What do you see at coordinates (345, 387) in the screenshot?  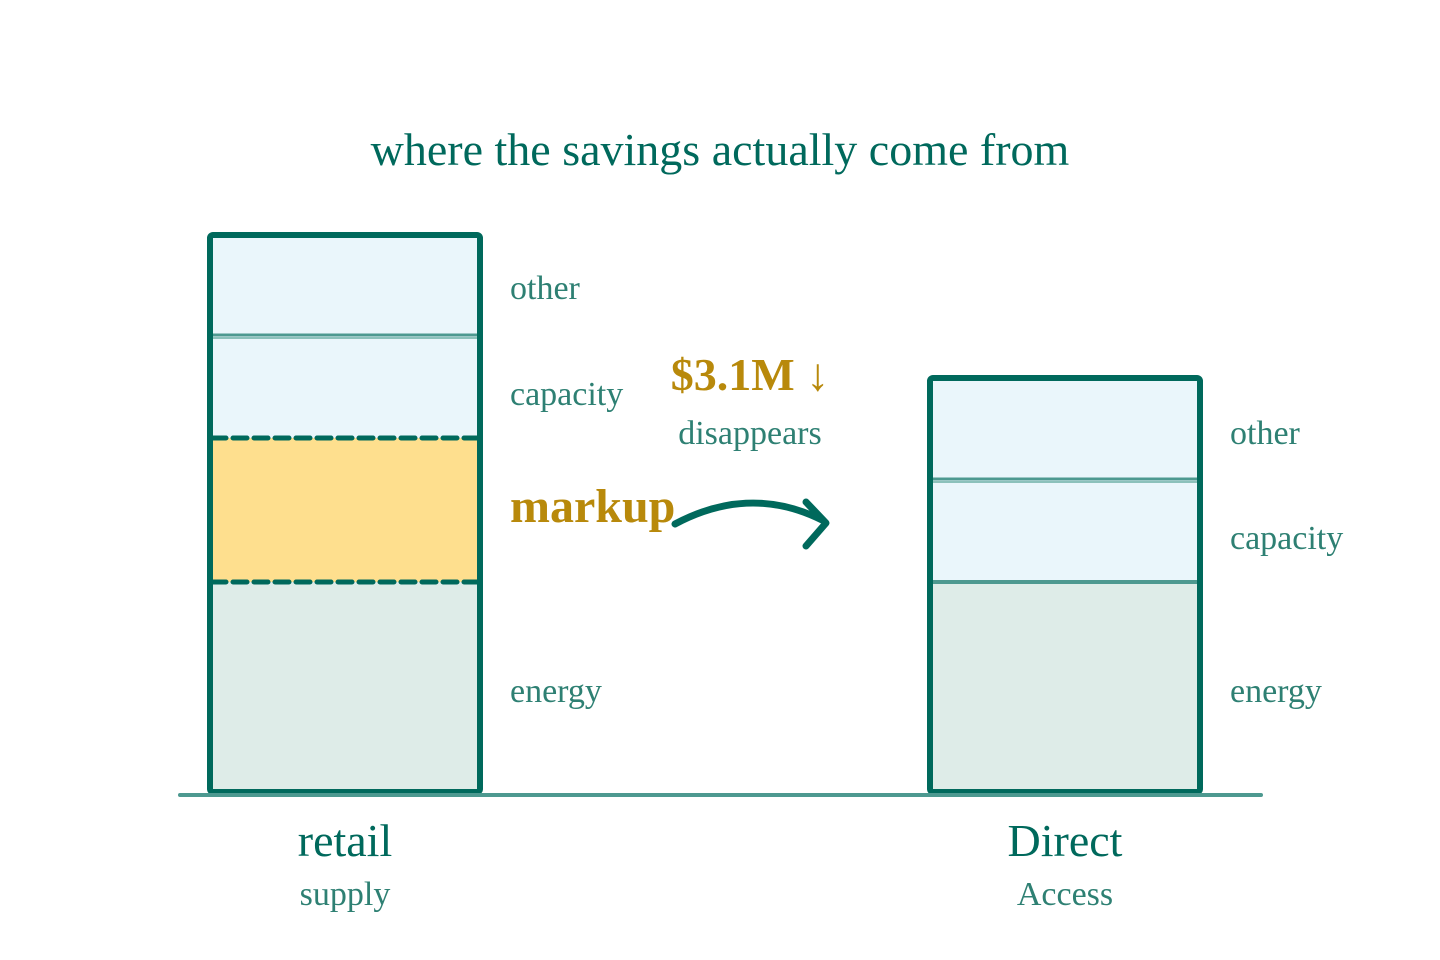 I see `retail-capacity-segment` at bounding box center [345, 387].